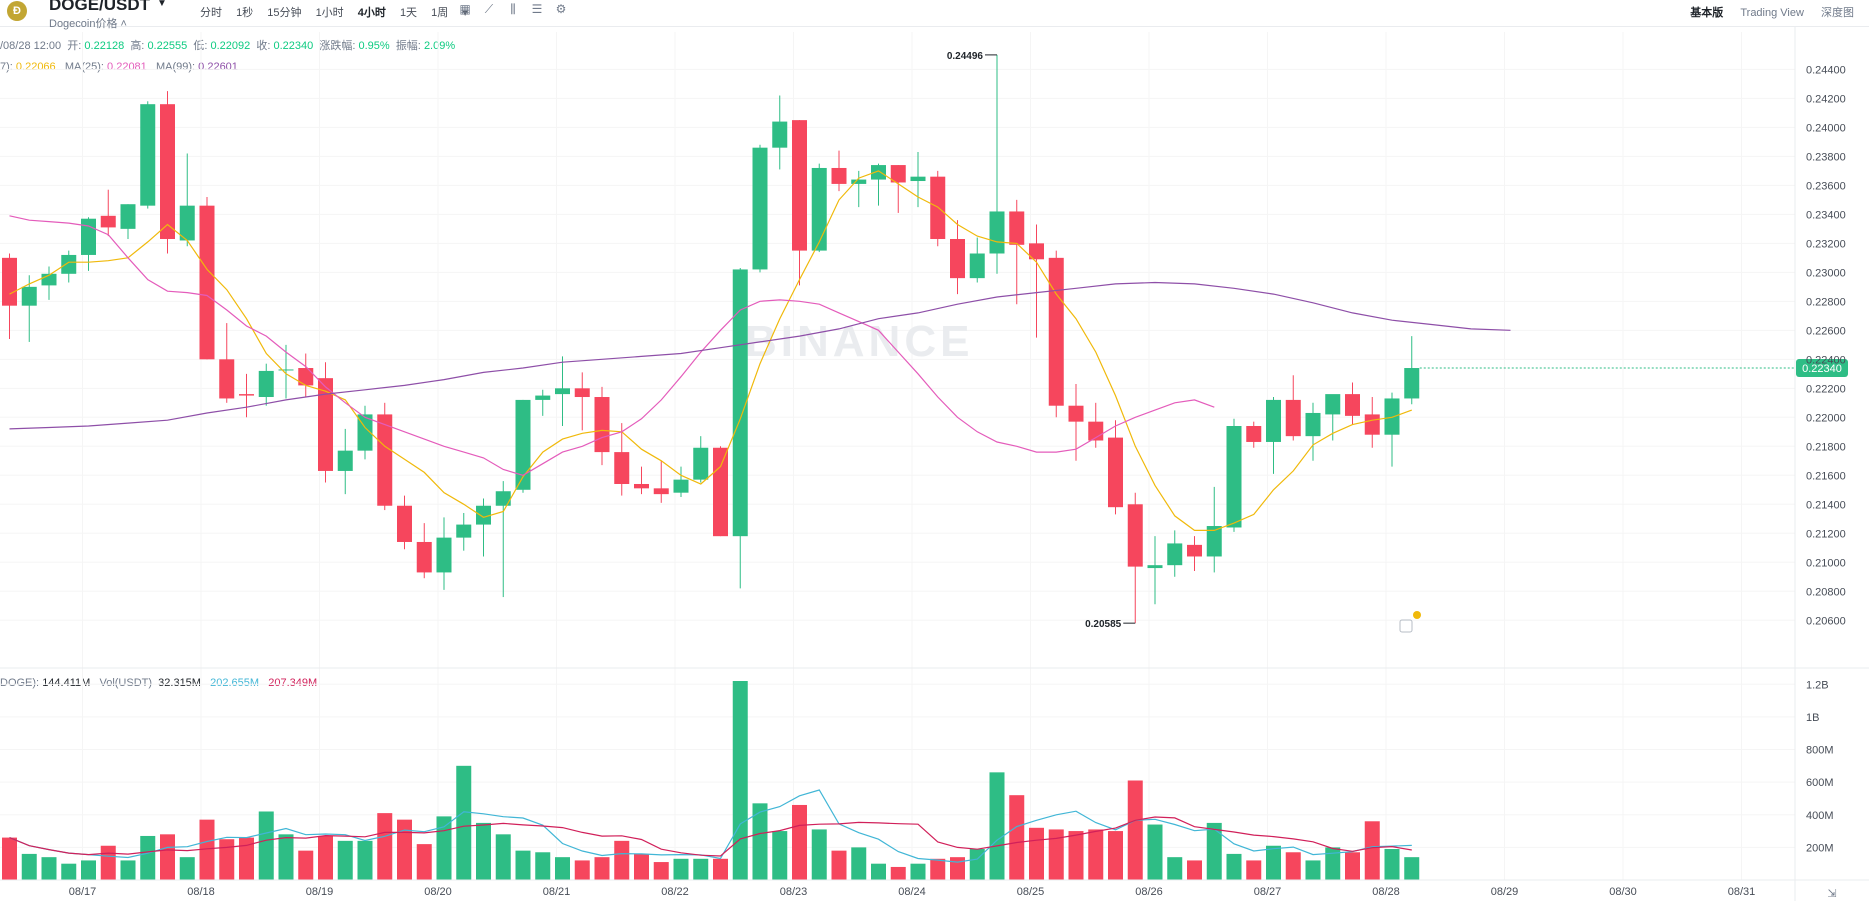  I want to click on interval-4h: 4小时, so click(371, 13).